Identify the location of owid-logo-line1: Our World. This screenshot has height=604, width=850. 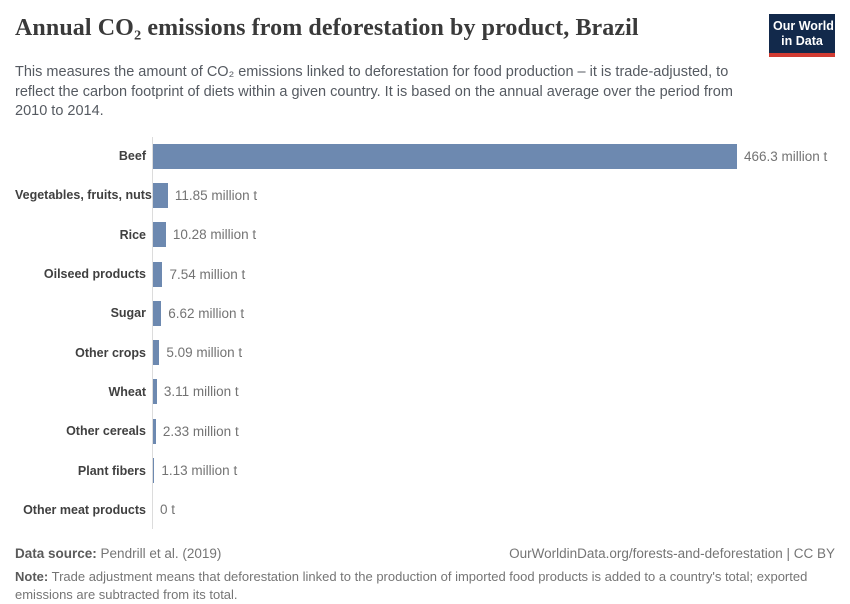
(803, 26).